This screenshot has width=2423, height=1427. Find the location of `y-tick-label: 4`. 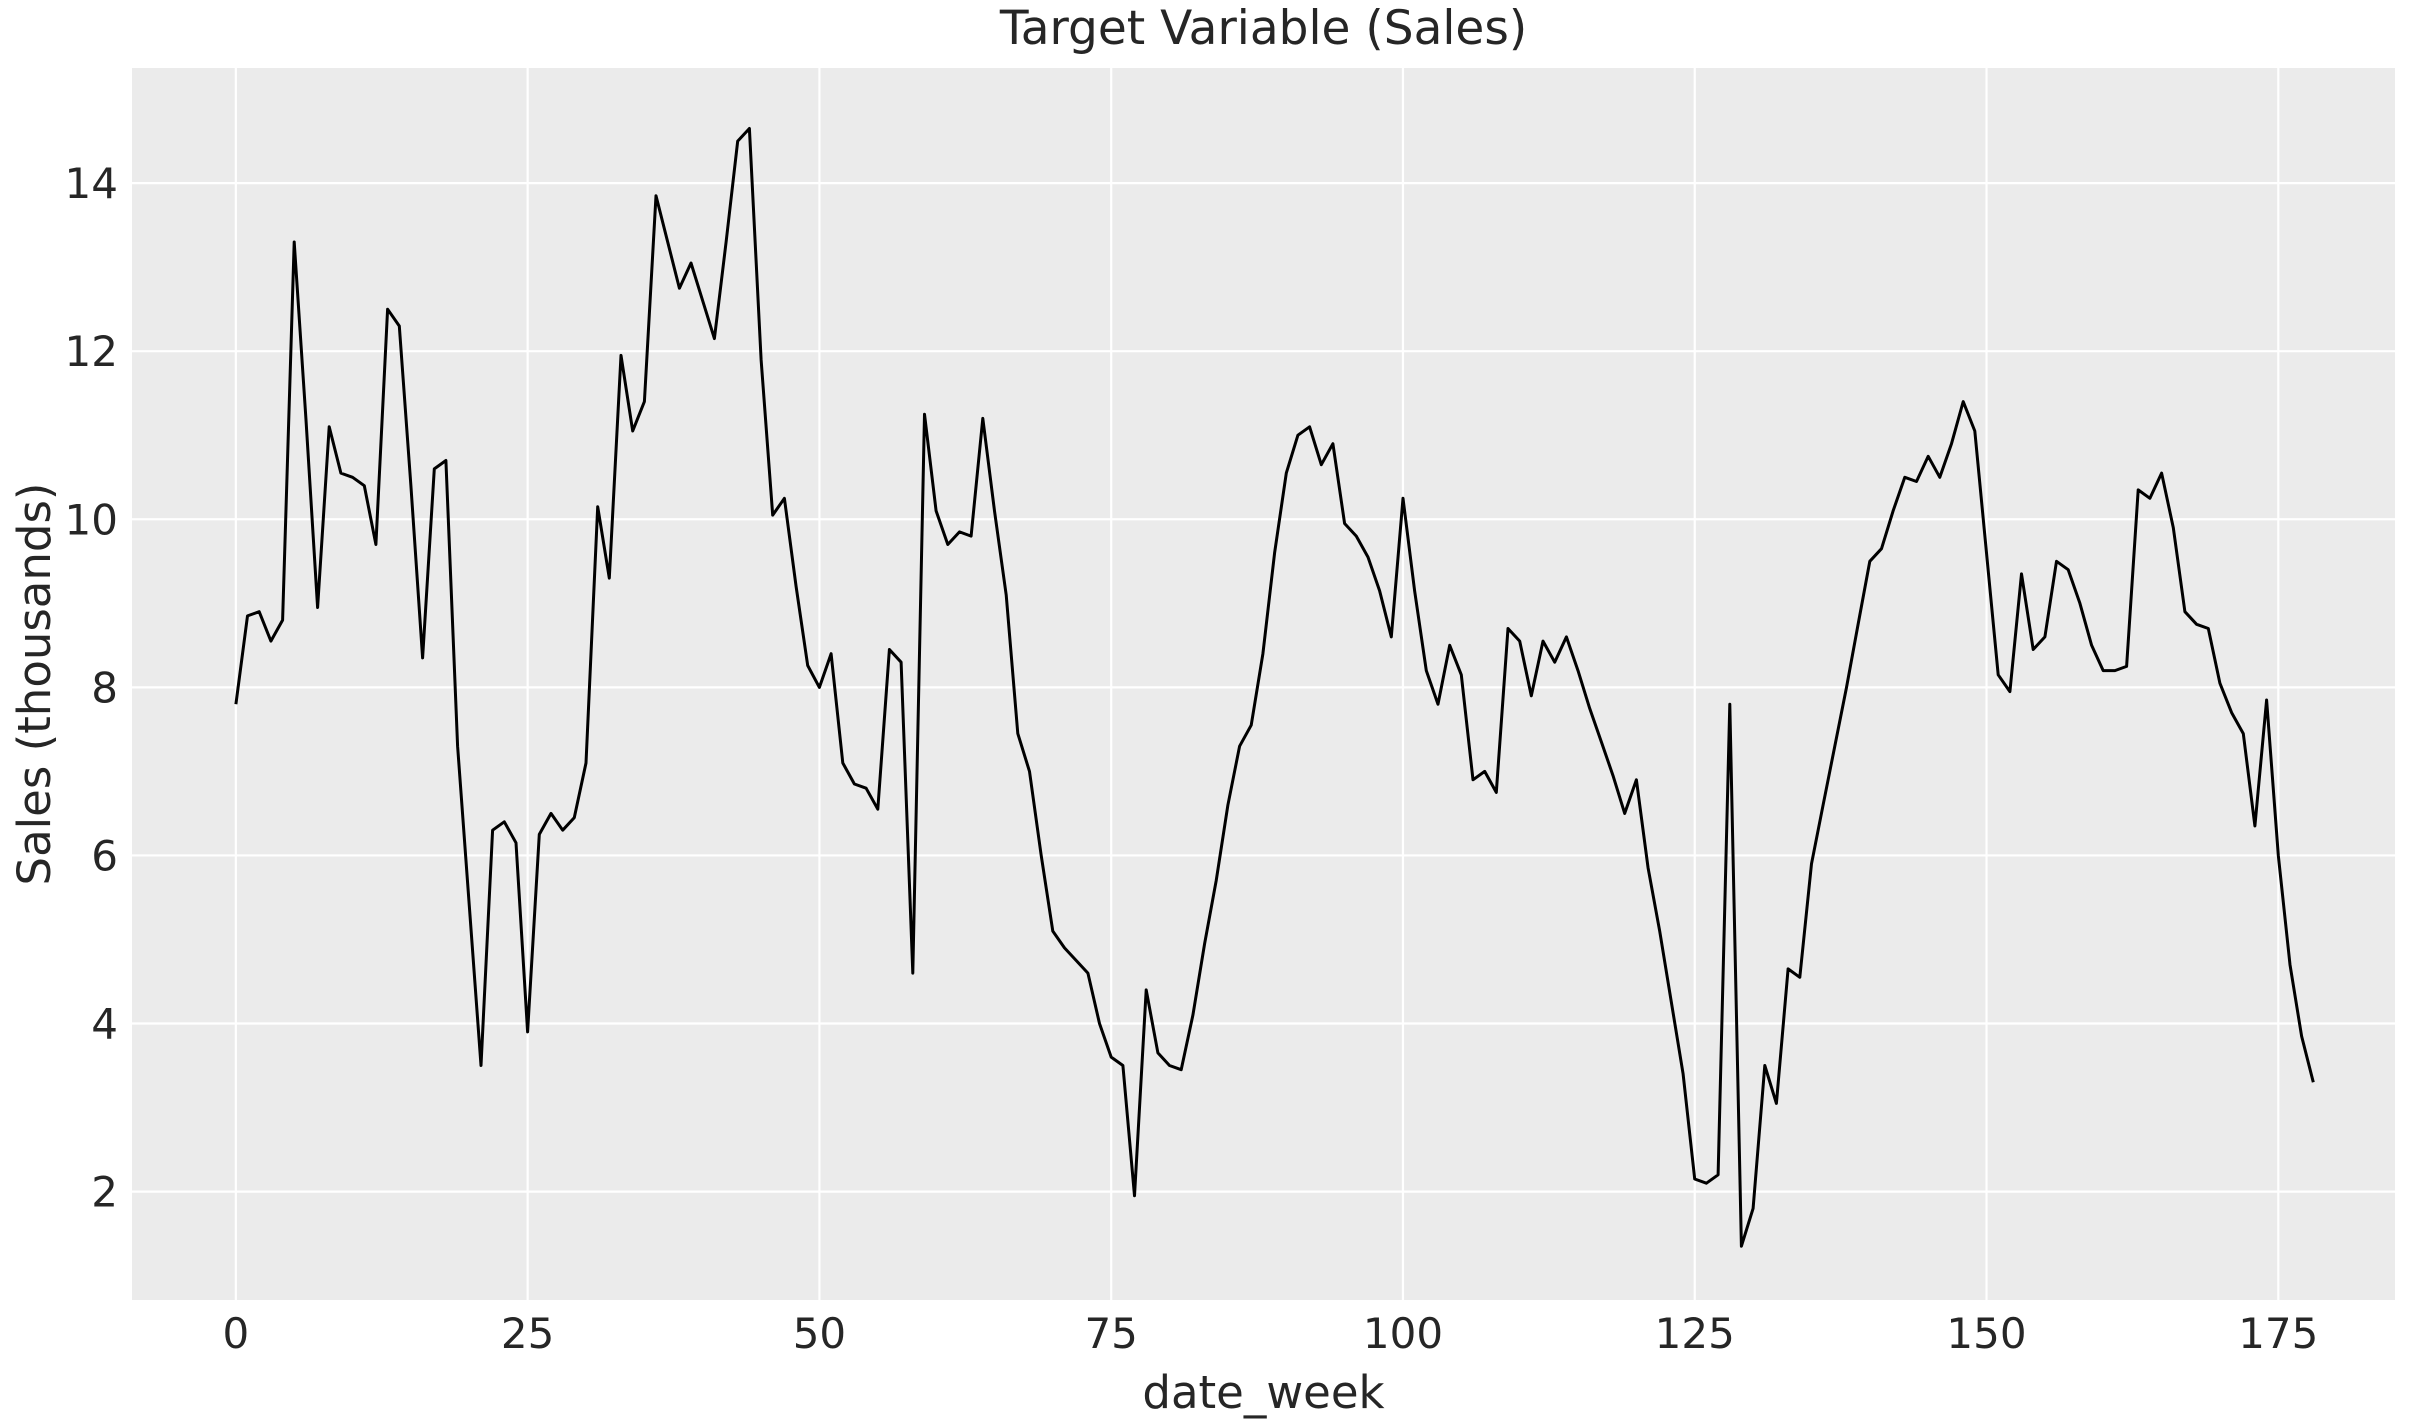

y-tick-label: 4 is located at coordinates (104, 1024).